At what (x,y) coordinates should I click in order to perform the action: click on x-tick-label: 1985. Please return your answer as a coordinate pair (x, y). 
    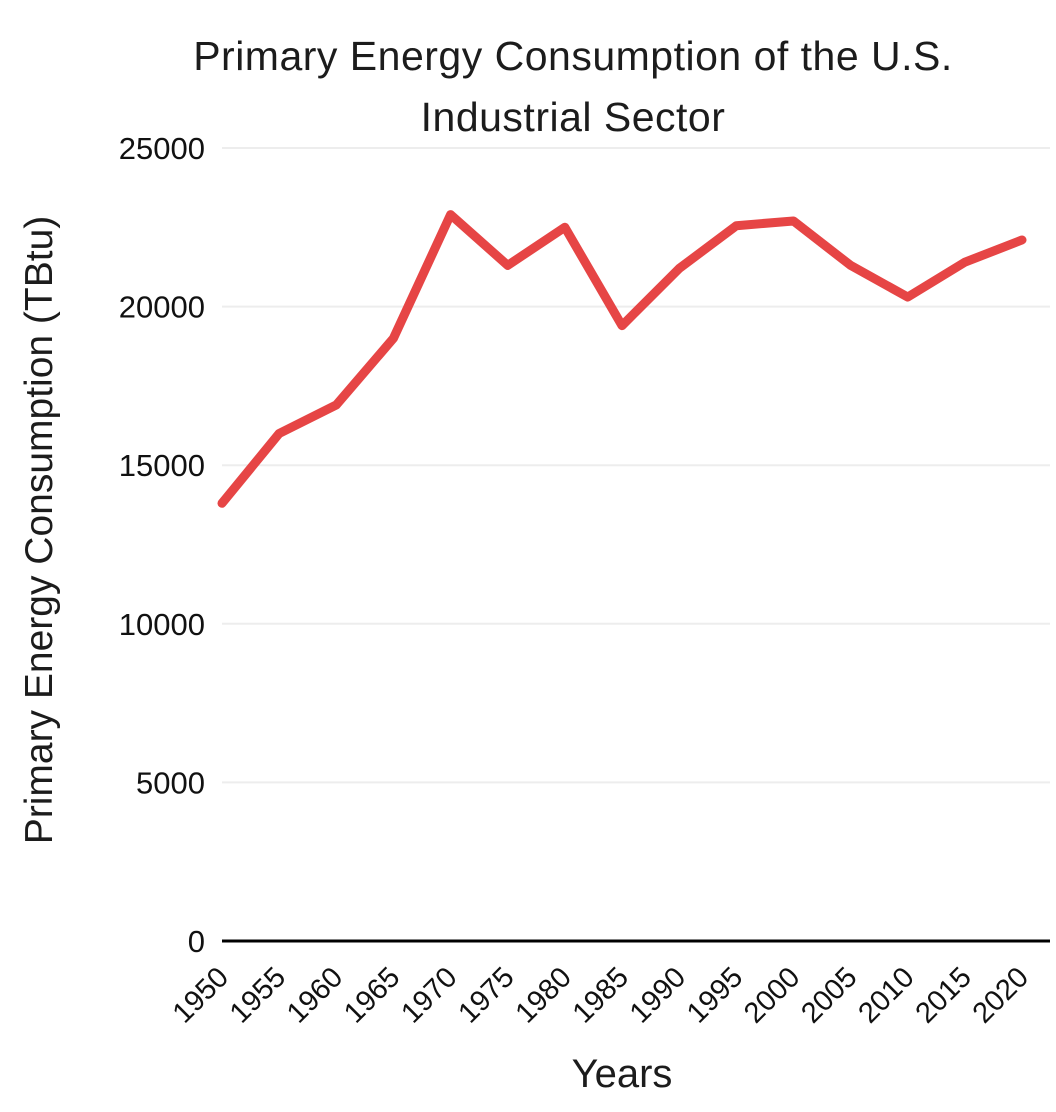
    Looking at the image, I should click on (601, 995).